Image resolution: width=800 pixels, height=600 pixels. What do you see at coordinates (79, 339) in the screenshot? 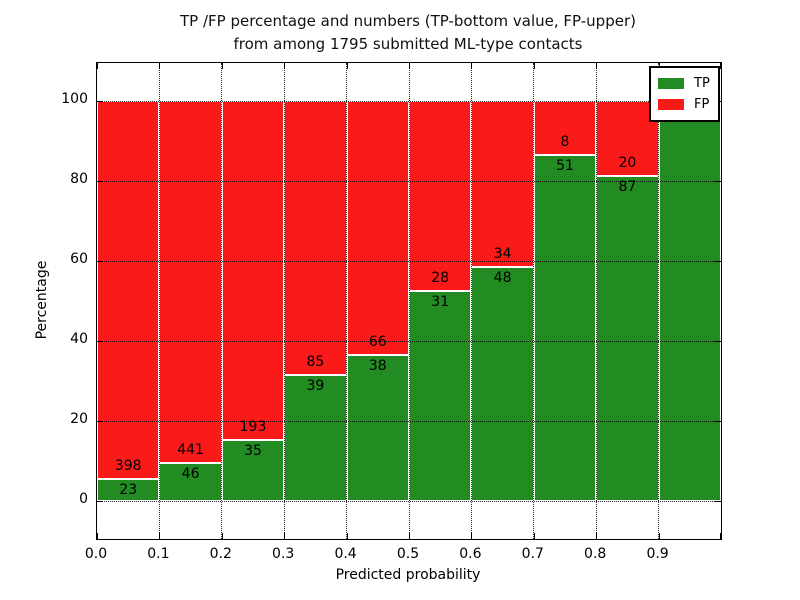
I see `y-tick-label: 40` at bounding box center [79, 339].